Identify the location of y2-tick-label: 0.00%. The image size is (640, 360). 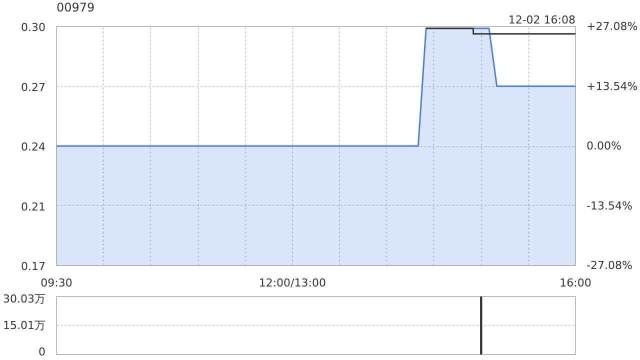
(604, 146).